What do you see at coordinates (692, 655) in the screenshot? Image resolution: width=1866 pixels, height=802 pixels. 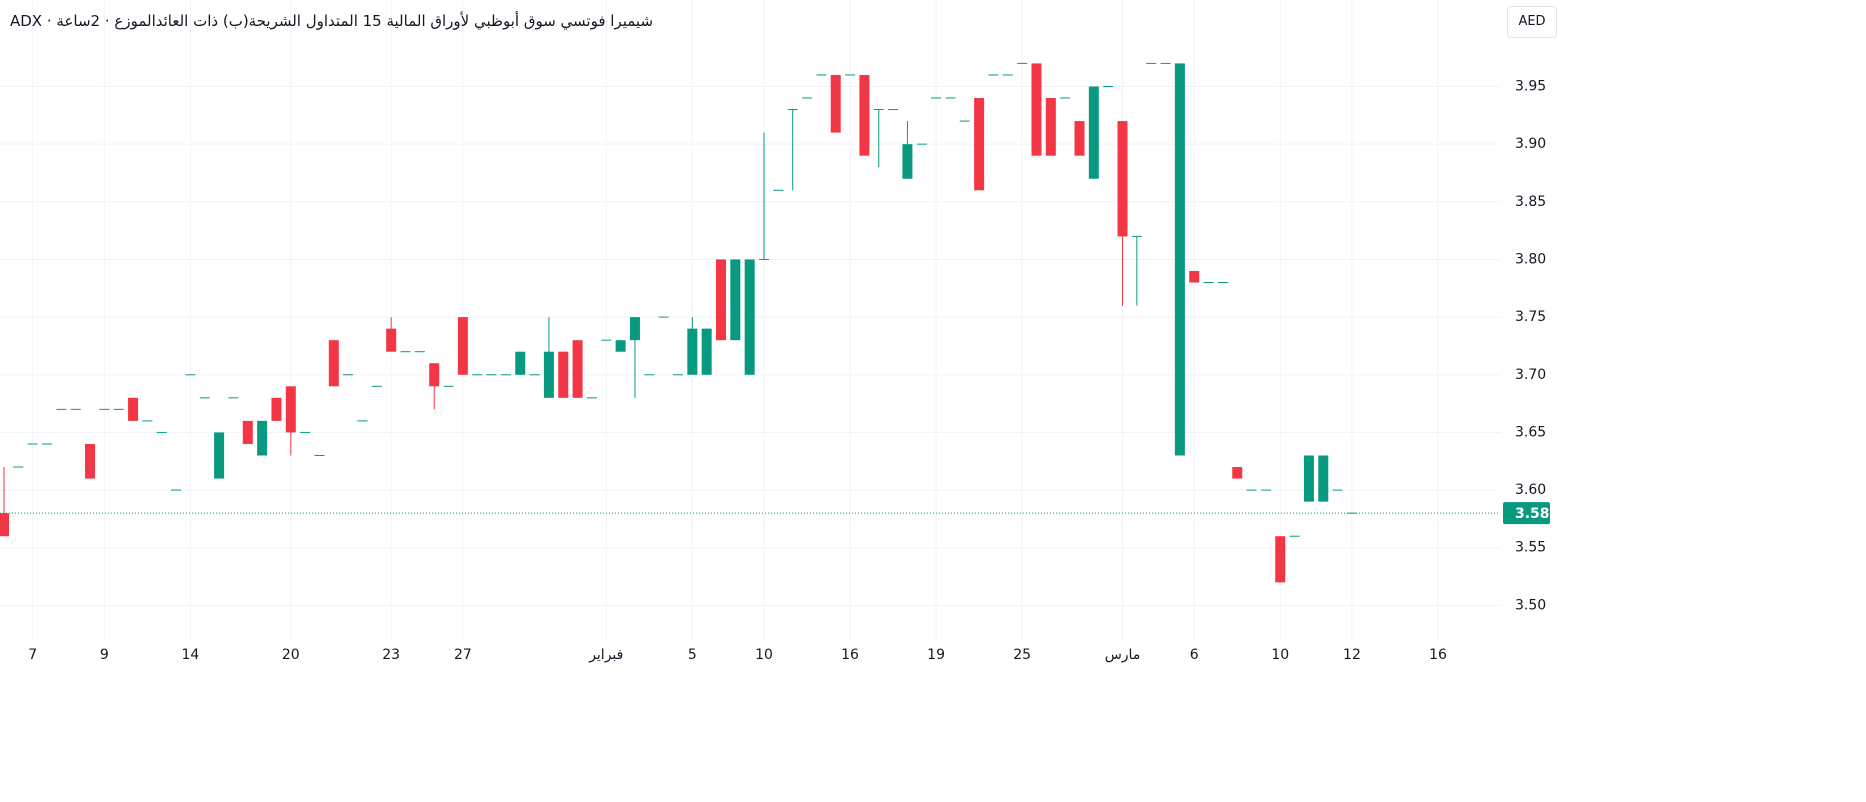 I see `x-tick-label: 5` at bounding box center [692, 655].